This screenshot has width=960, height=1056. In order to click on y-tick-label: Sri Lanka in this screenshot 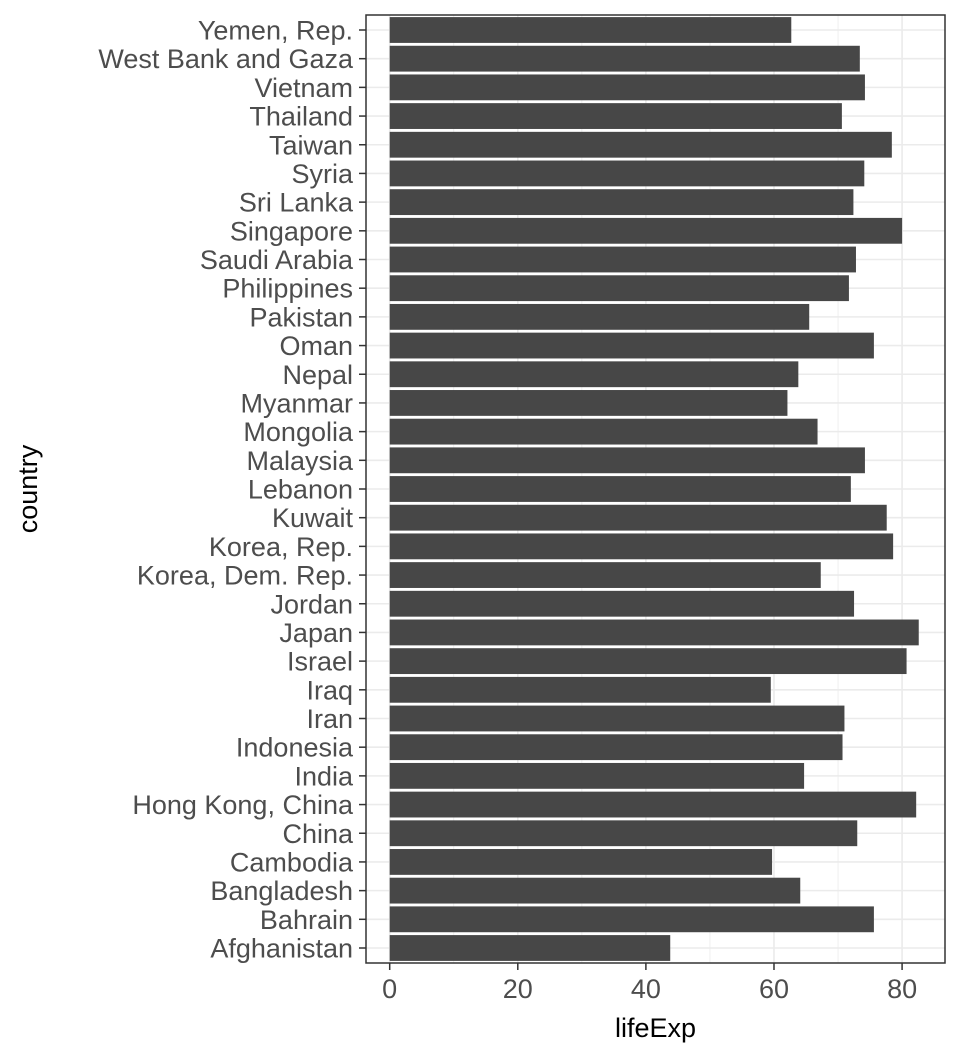, I will do `click(296, 203)`.